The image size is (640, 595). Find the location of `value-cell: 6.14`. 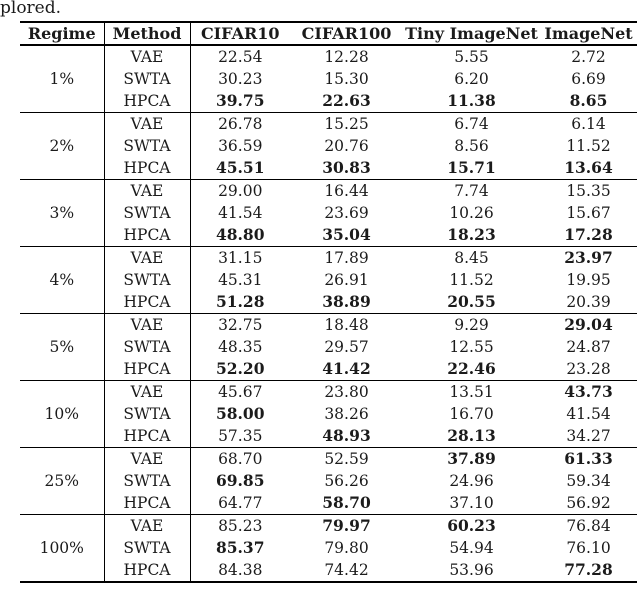

value-cell: 6.14 is located at coordinates (588, 124).